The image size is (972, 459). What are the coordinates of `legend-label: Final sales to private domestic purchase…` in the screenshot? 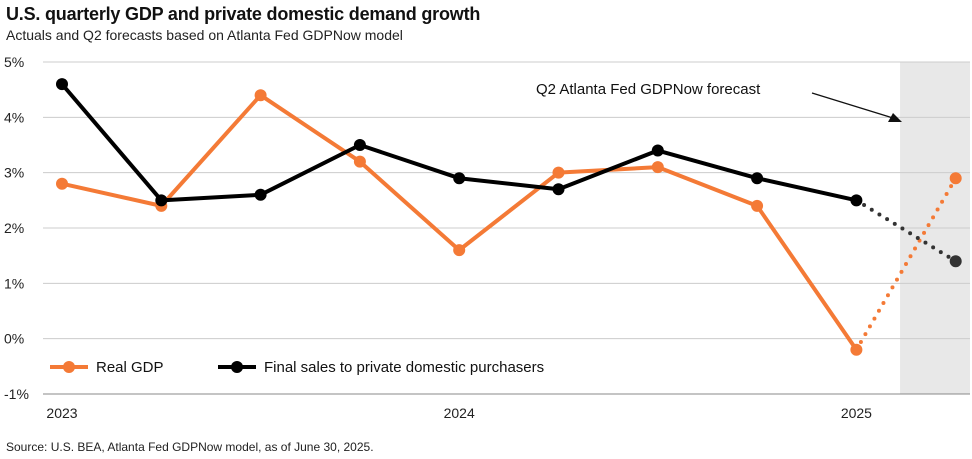 It's located at (404, 367).